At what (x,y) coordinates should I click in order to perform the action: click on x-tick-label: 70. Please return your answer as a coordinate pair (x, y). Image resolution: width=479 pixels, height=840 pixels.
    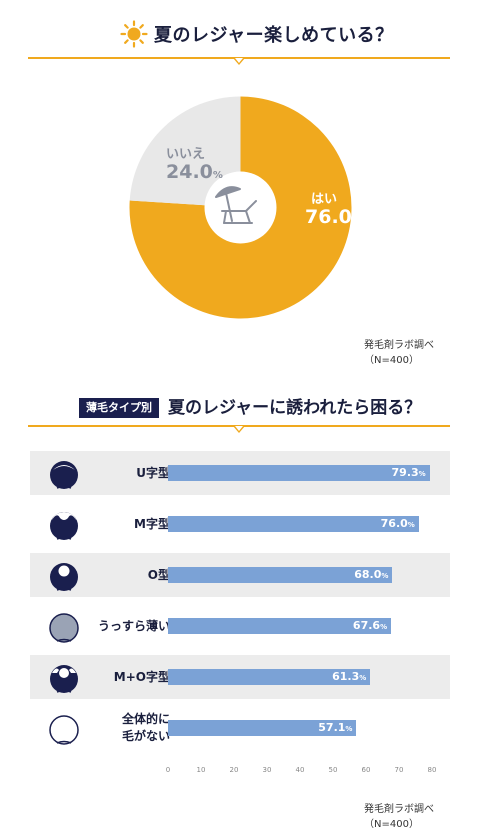
    Looking at the image, I should click on (399, 770).